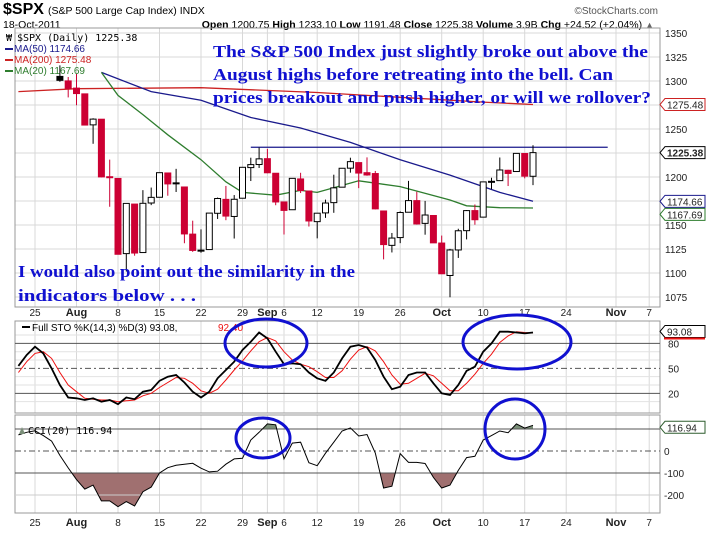 The height and width of the screenshot is (537, 706). Describe the element at coordinates (318, 523) in the screenshot. I see `x-tick-label: 12` at that location.